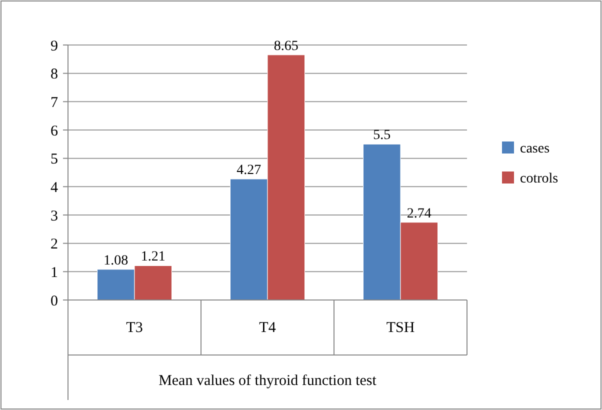  What do you see at coordinates (54, 301) in the screenshot?
I see `y-tick-label: 0` at bounding box center [54, 301].